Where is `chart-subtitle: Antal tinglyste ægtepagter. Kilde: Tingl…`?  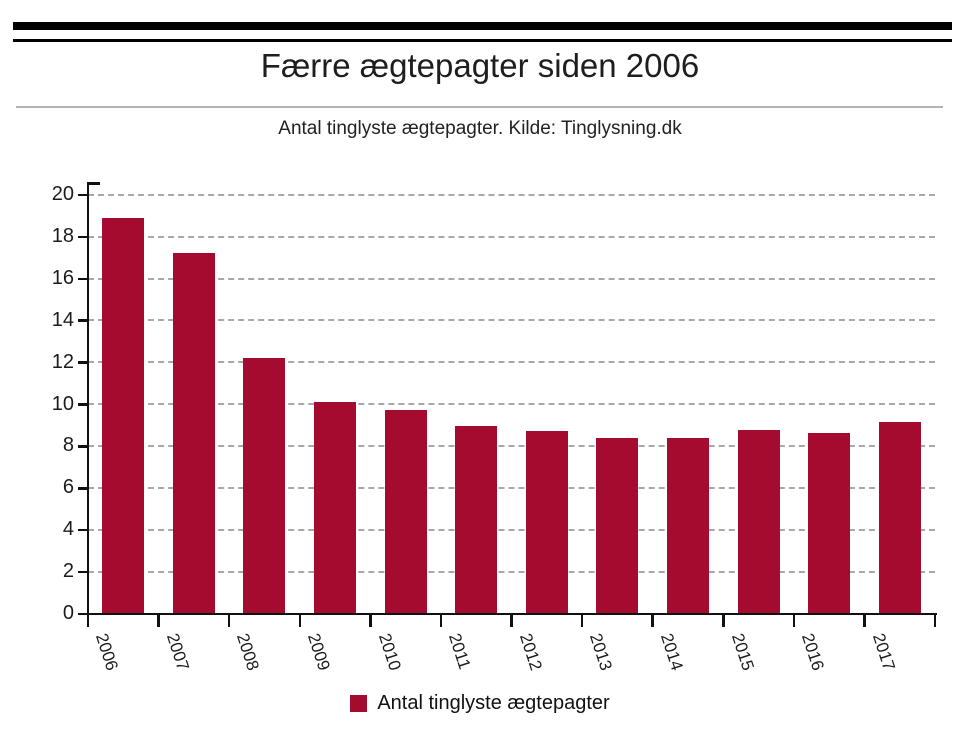
chart-subtitle: Antal tinglyste ægtepagter. Kilde: Tingl… is located at coordinates (480, 128).